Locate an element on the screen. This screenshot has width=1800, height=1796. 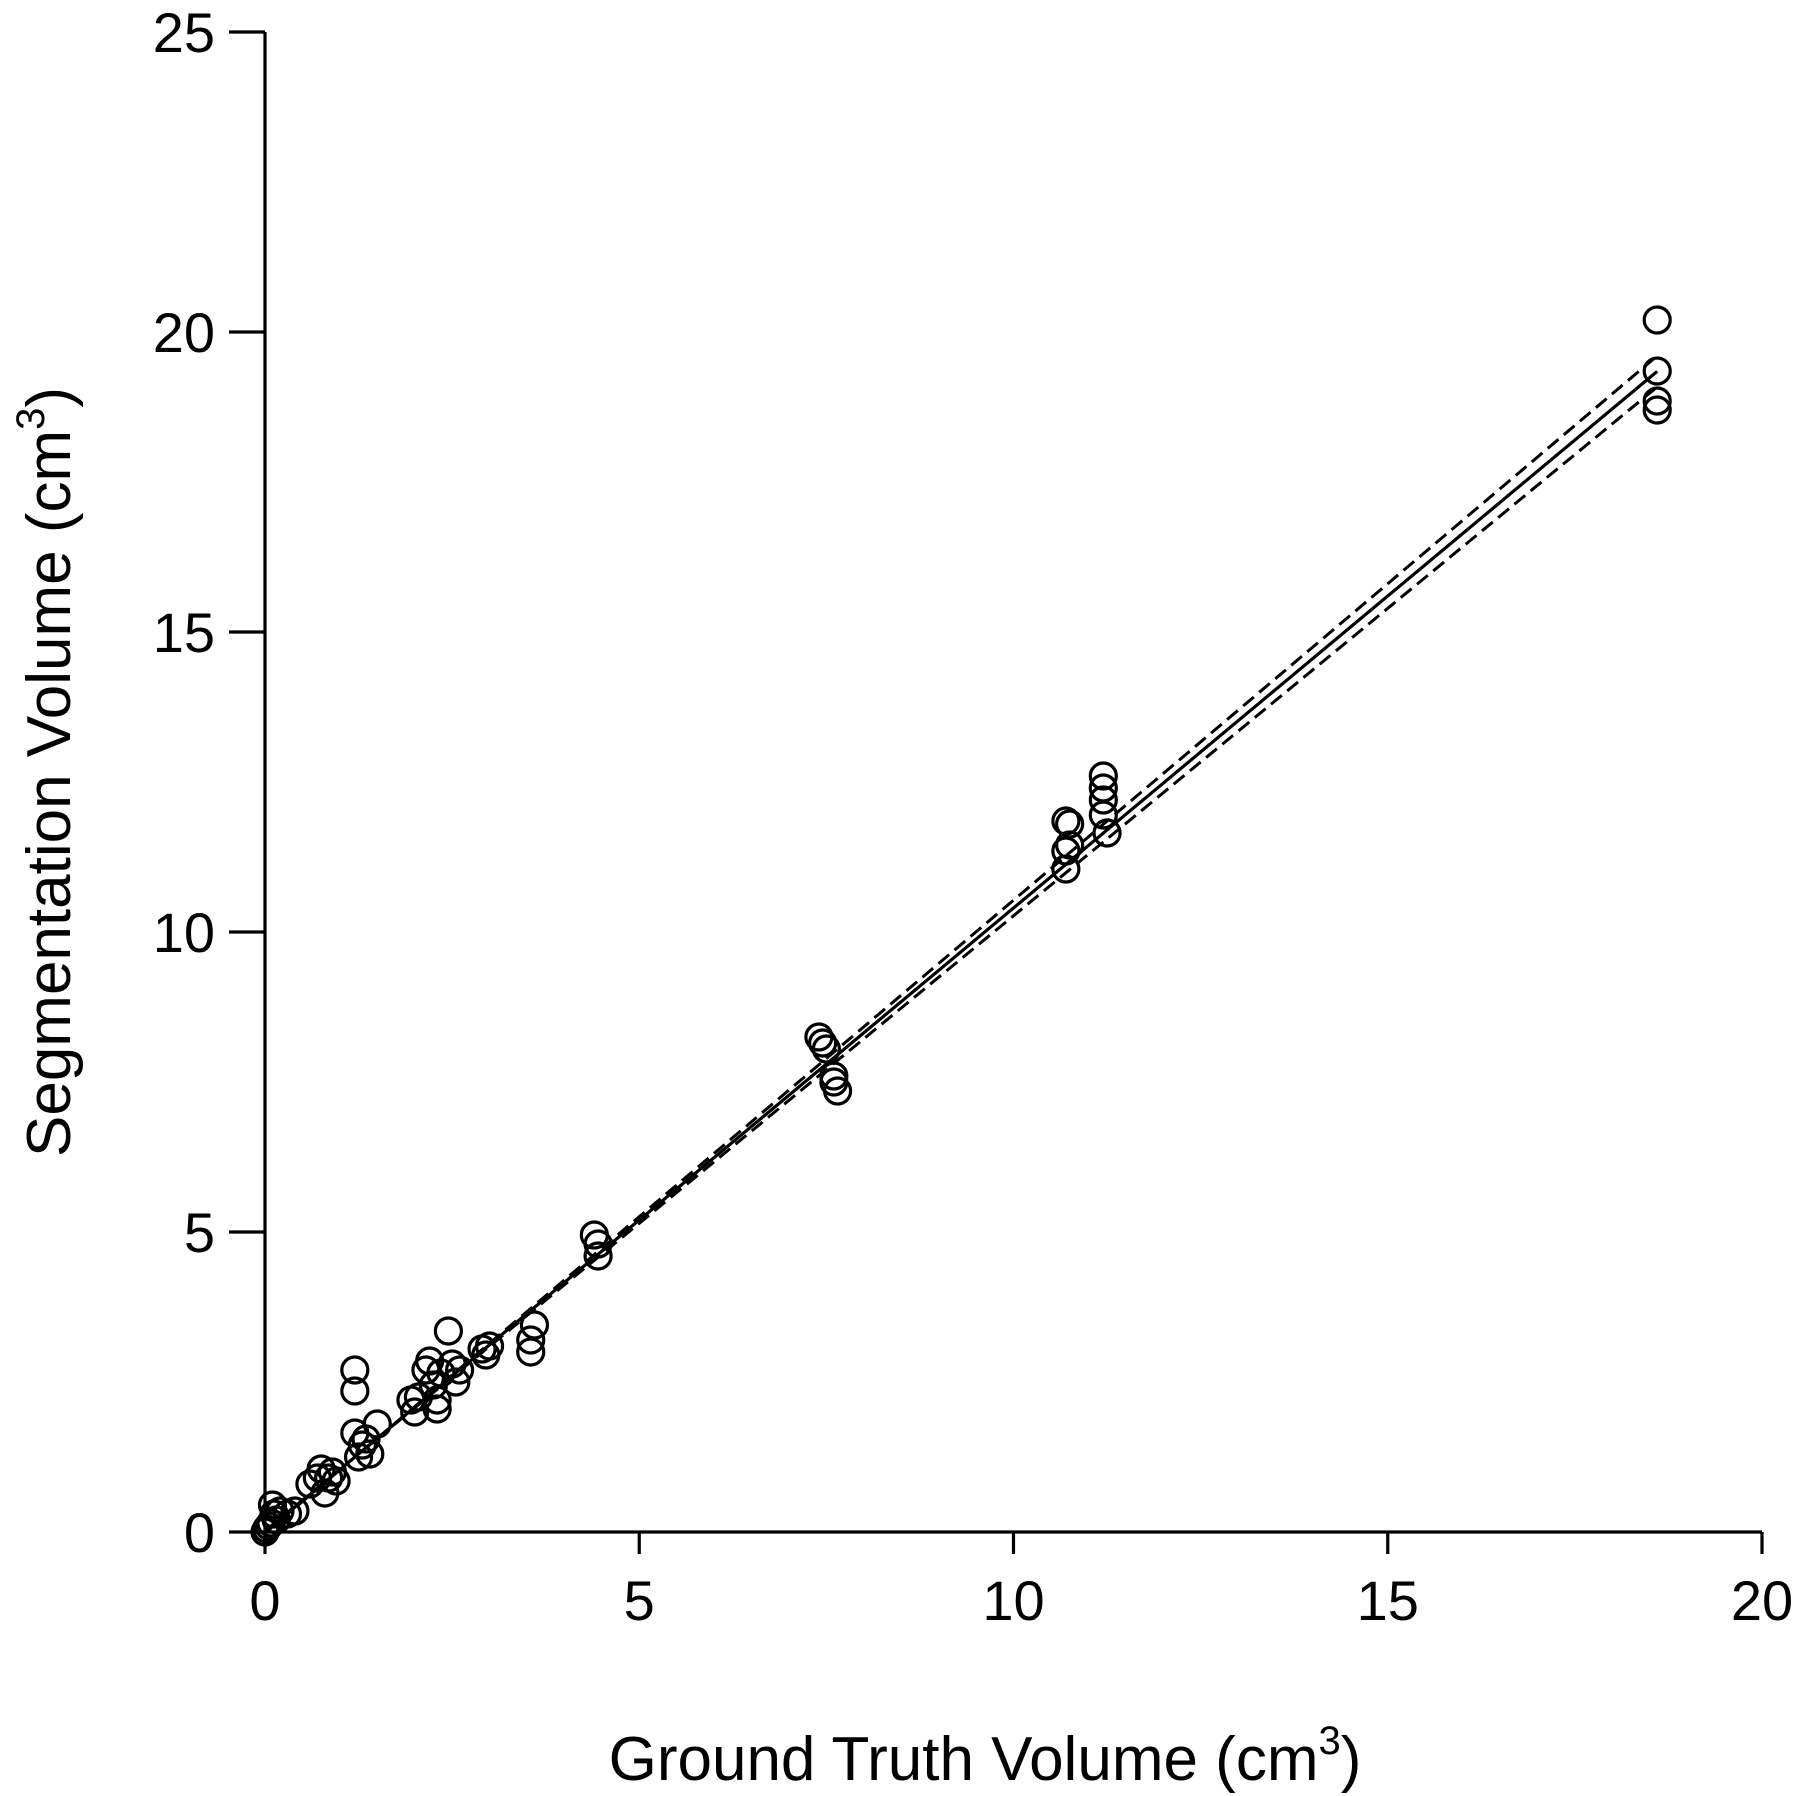
y-tick-label: 20 is located at coordinates (184, 332).